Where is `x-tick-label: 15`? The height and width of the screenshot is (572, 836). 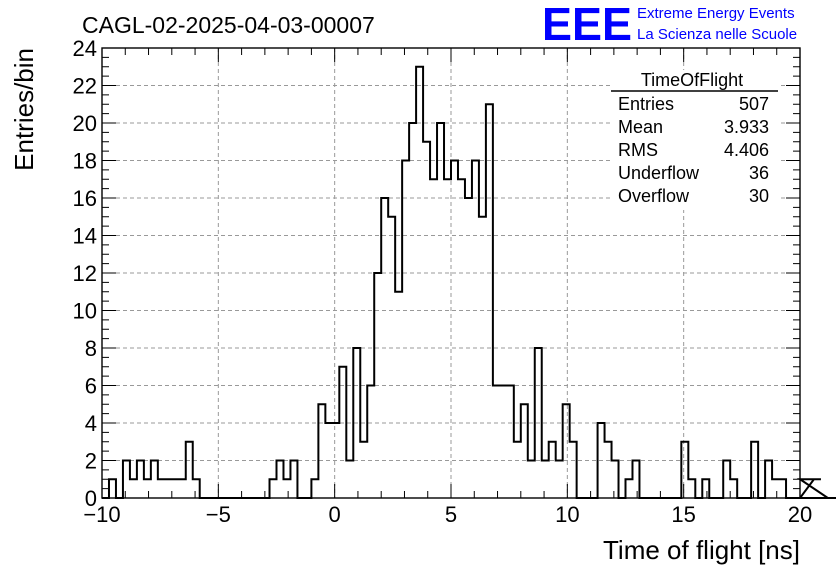
x-tick-label: 15 is located at coordinates (683, 514).